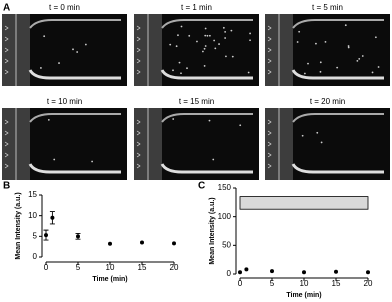  Describe the element at coordinates (6, 8) in the screenshot. I see `panel-label: A` at that location.